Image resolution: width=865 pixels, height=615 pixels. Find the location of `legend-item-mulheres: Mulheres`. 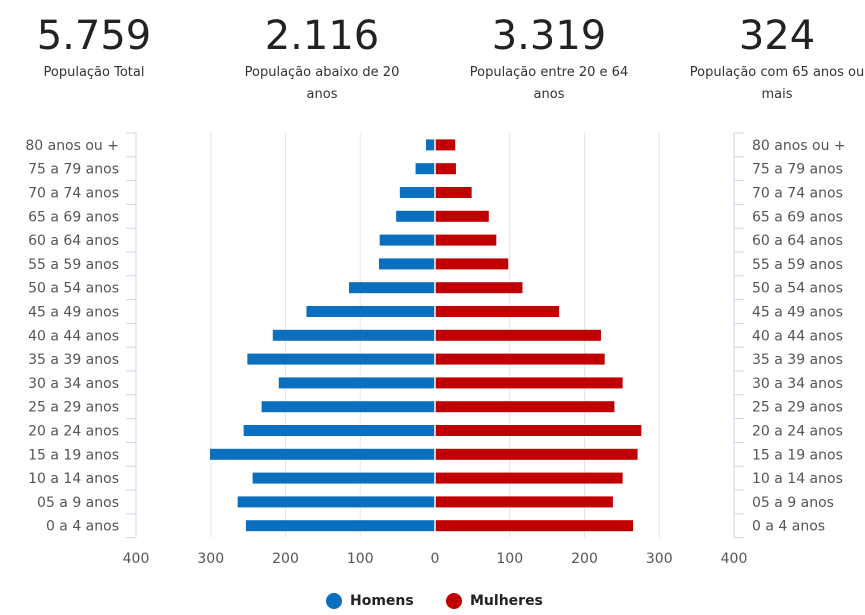

legend-item-mulheres: Mulheres is located at coordinates (494, 601).